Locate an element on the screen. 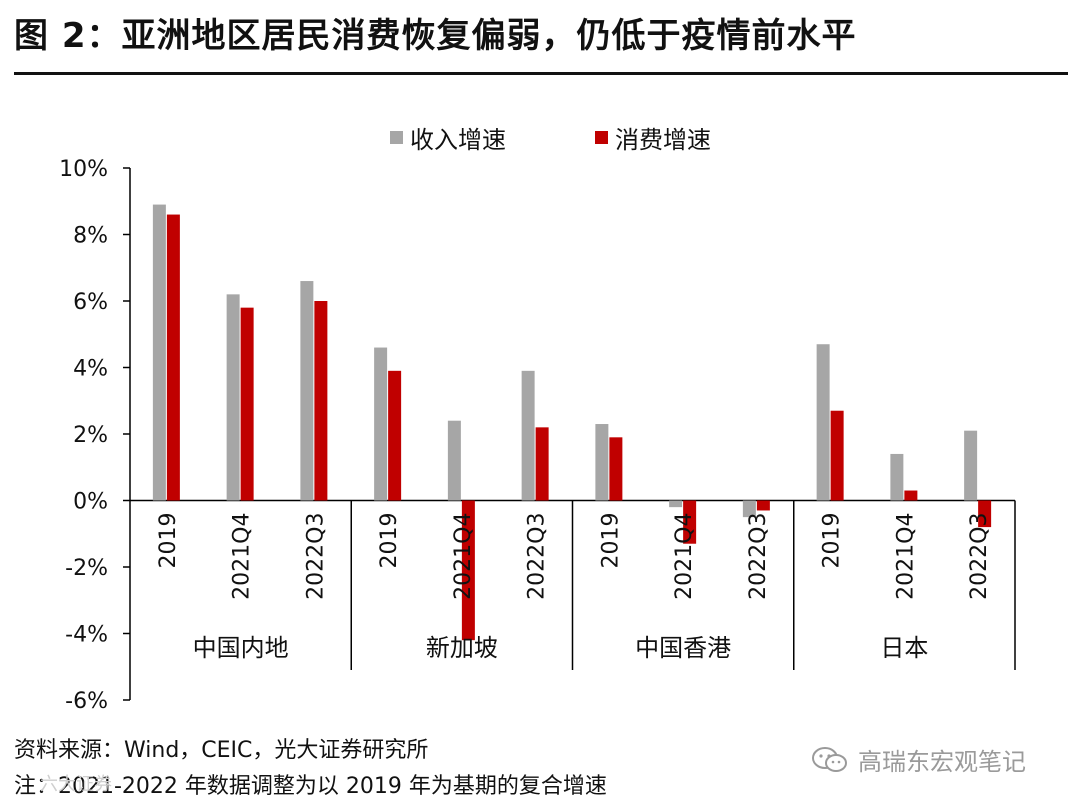  group-label: 中国内地 is located at coordinates (241, 648).